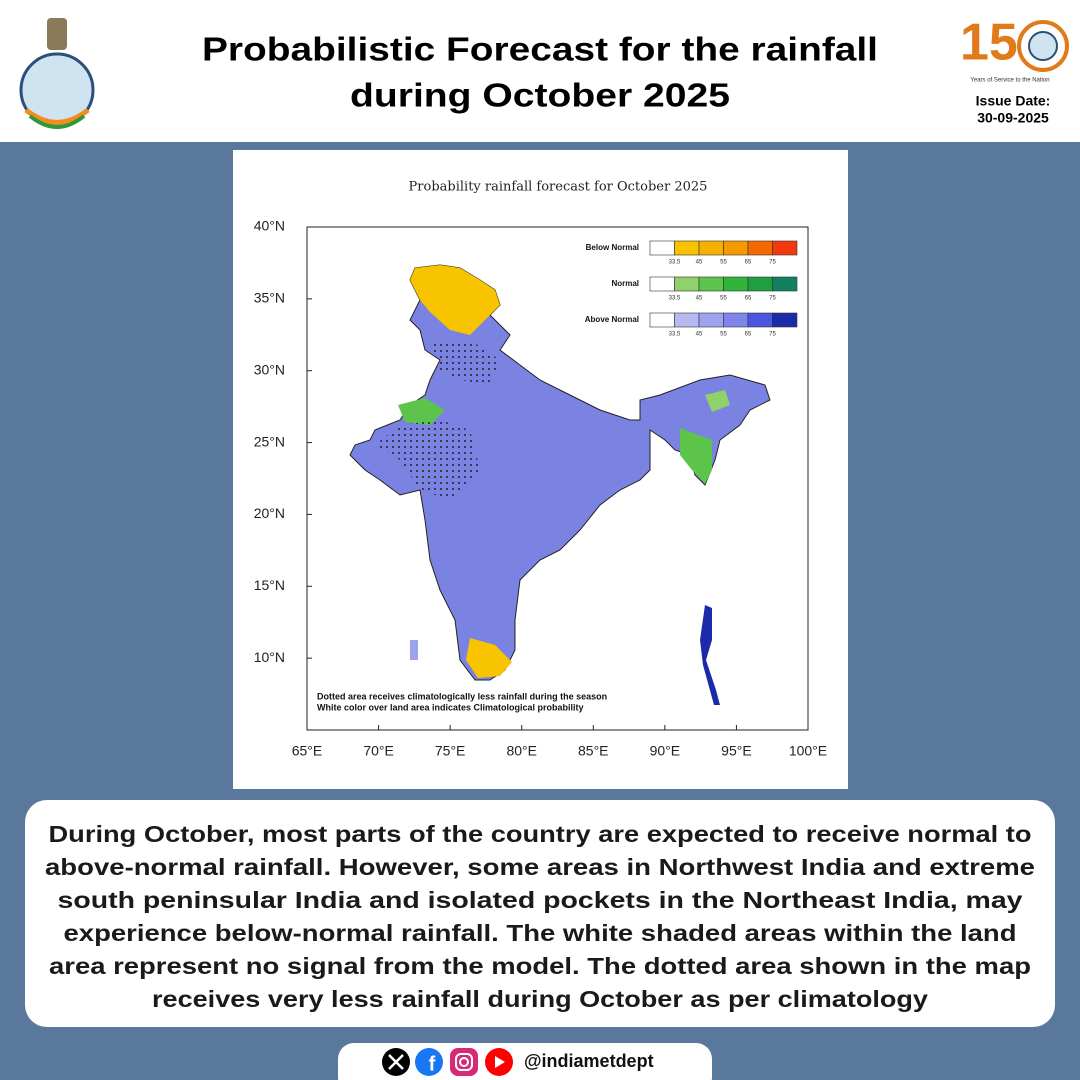 This screenshot has width=1080, height=1080. Describe the element at coordinates (57, 73) in the screenshot. I see `imd-emblem` at that location.